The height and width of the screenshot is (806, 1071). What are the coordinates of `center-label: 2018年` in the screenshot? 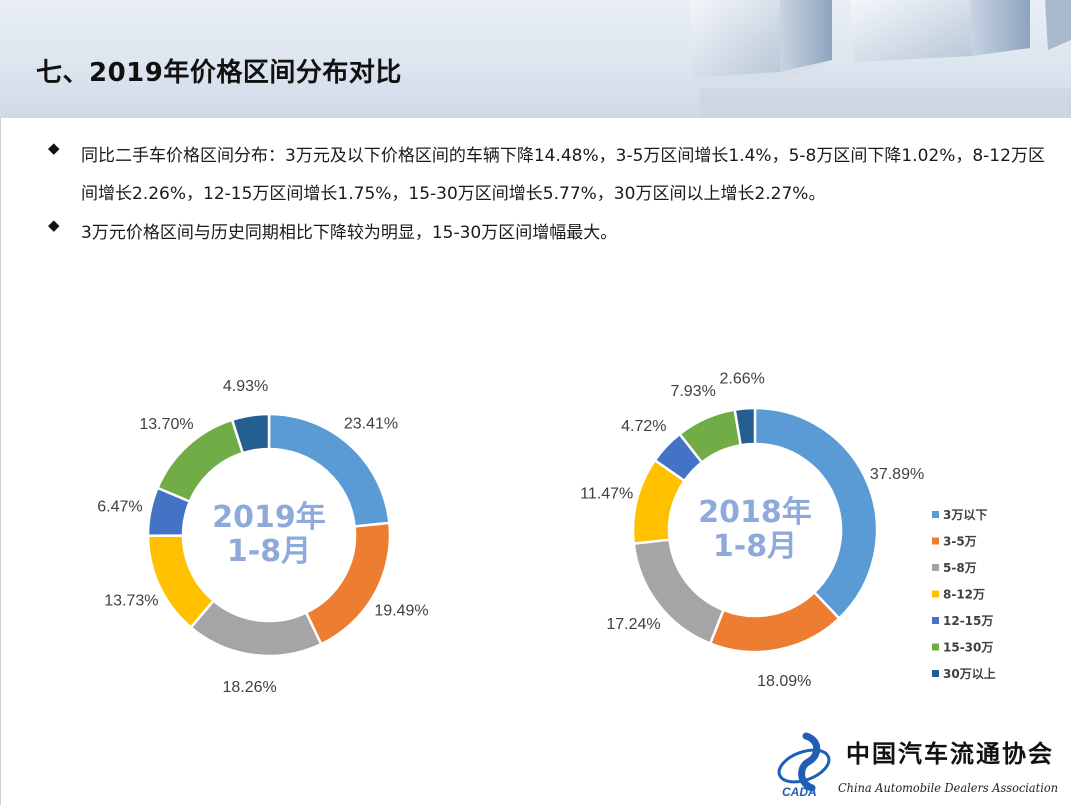 It's located at (755, 512).